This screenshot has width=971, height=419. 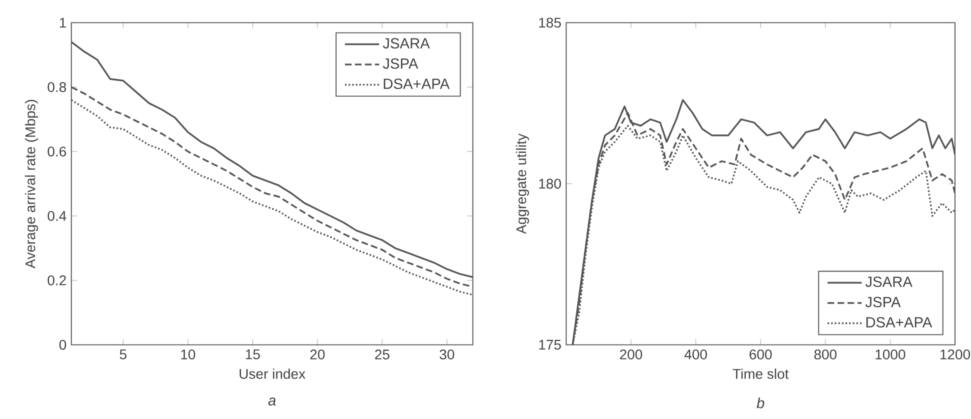 What do you see at coordinates (955, 355) in the screenshot?
I see `x-tick-label: 1200` at bounding box center [955, 355].